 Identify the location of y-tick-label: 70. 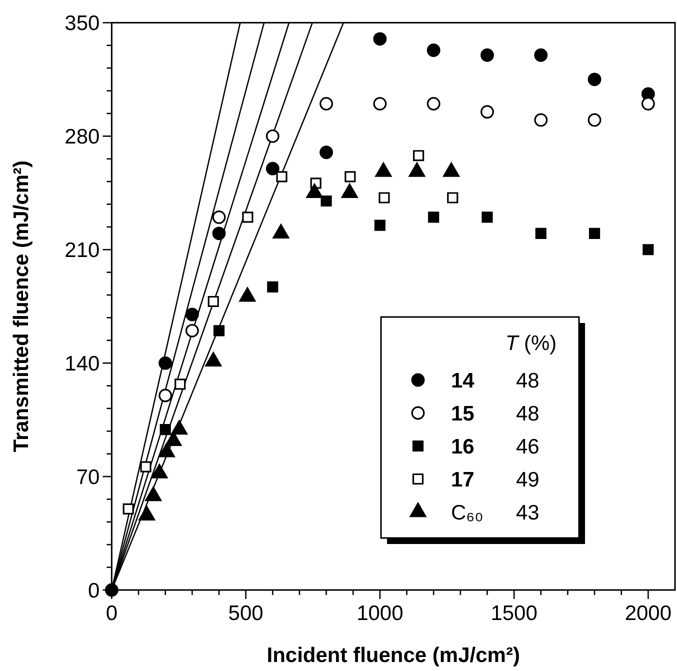
(88, 477).